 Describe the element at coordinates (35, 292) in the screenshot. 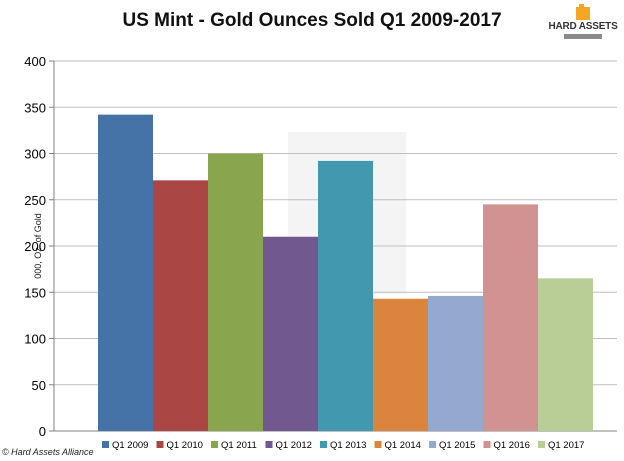

I see `y-tick-label: 150` at that location.